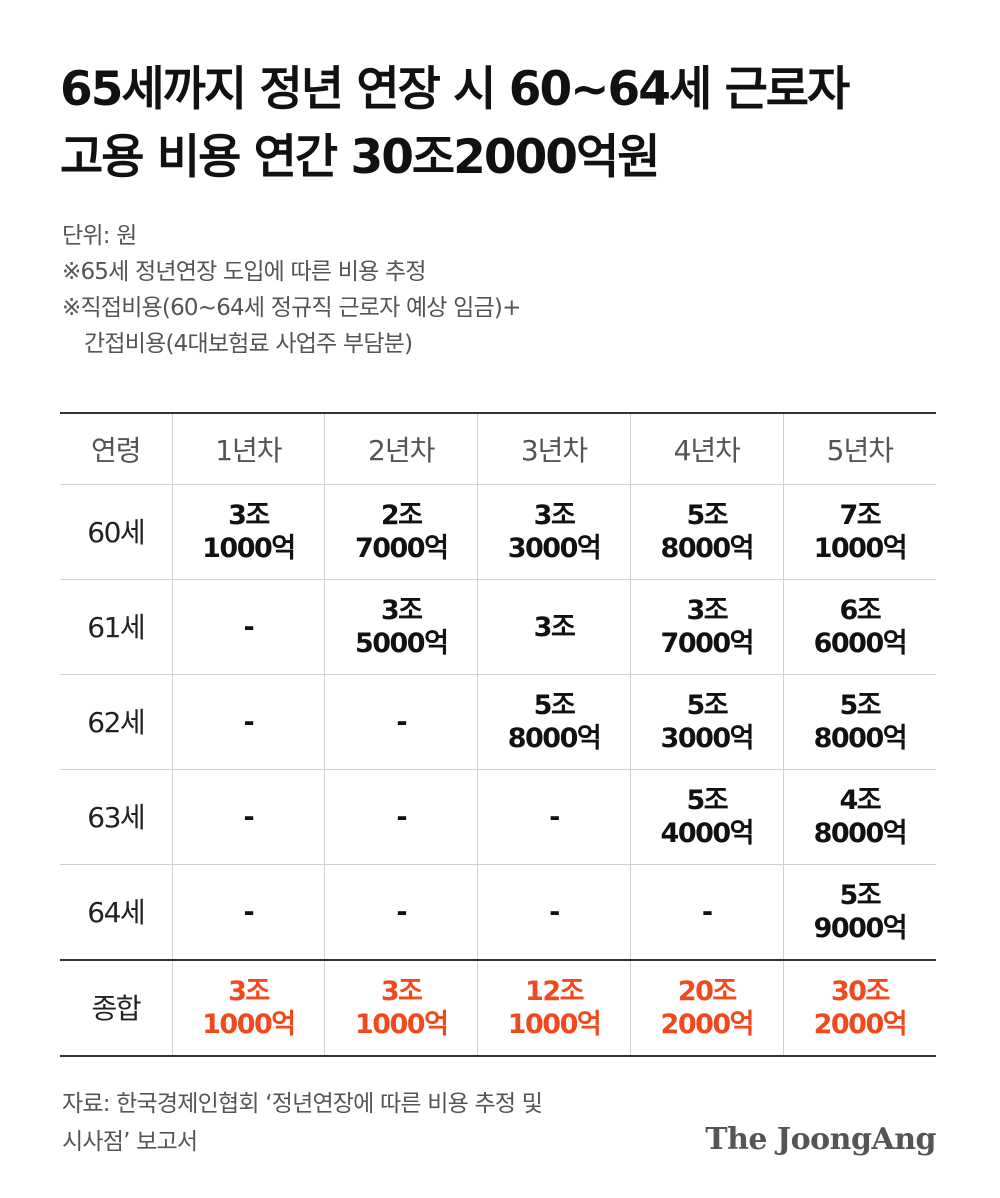 This screenshot has height=1198, width=1000. What do you see at coordinates (382, 1123) in the screenshot?
I see `source-note: 자료: 한국경제인협회 ‘정년연장에 따른 비용 추정 및 시사점’ 보고서` at bounding box center [382, 1123].